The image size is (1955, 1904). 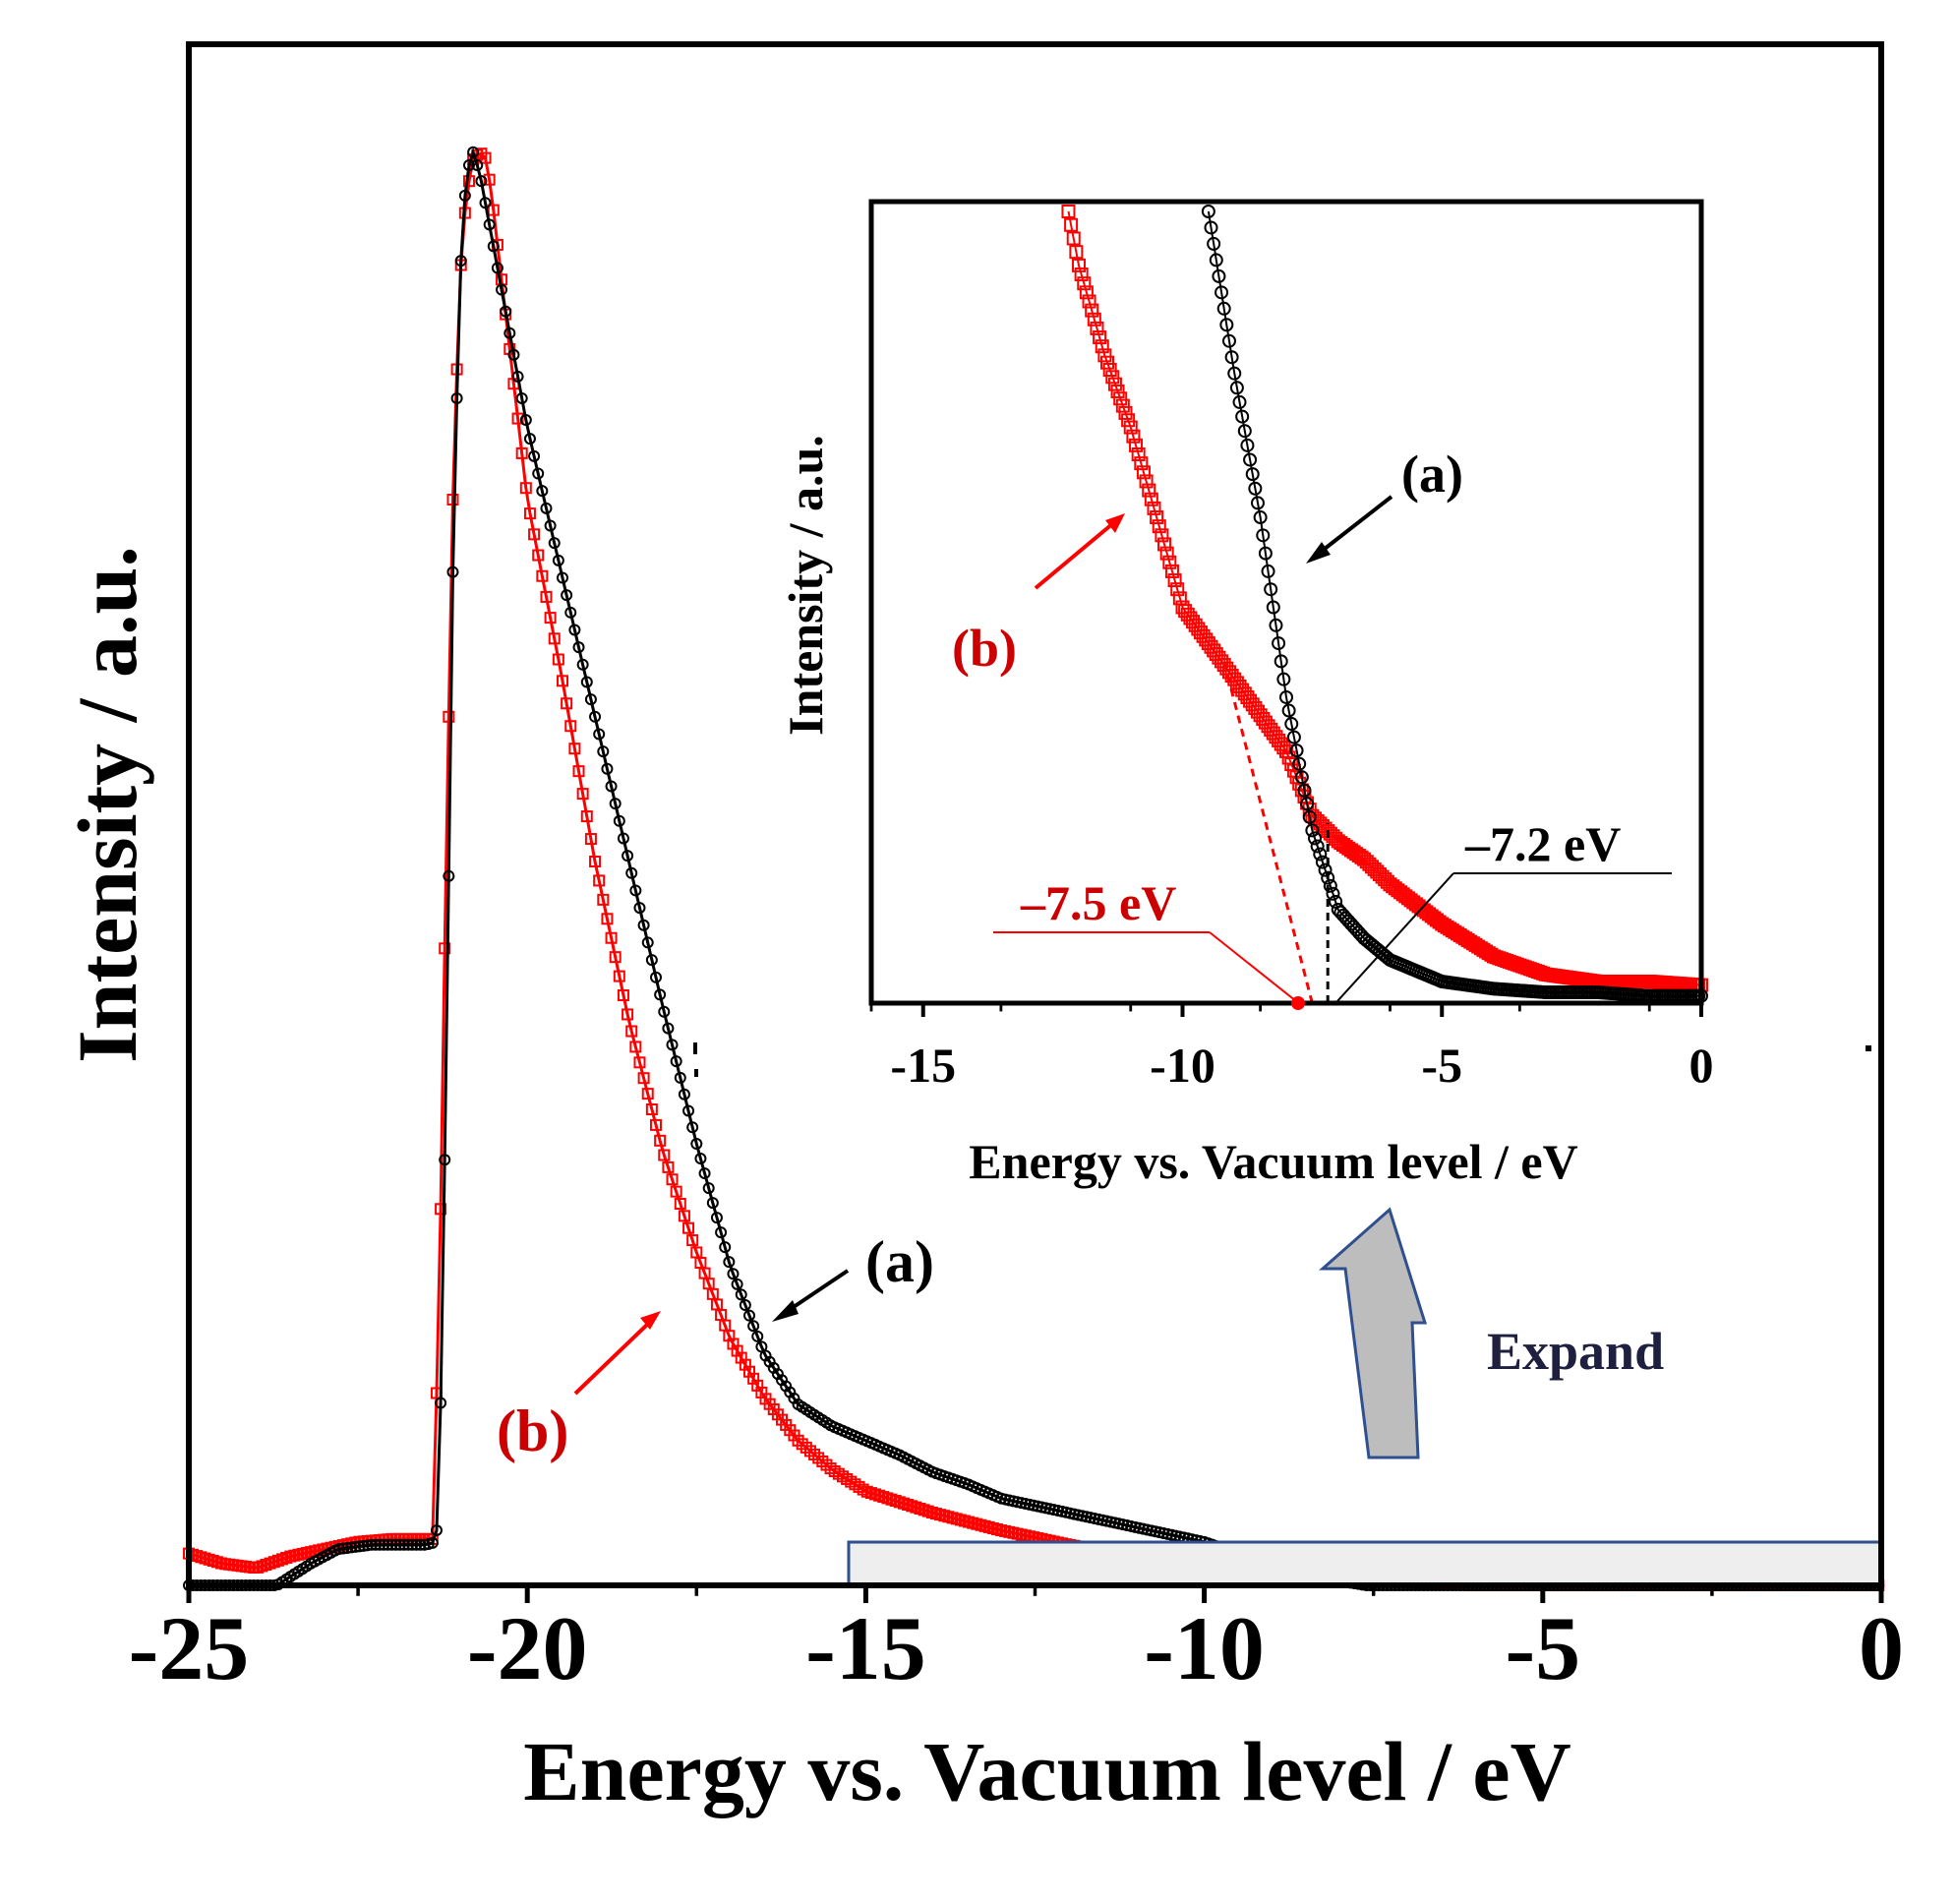 I want to click on inset-arrowhead-b, so click(x=1115, y=523).